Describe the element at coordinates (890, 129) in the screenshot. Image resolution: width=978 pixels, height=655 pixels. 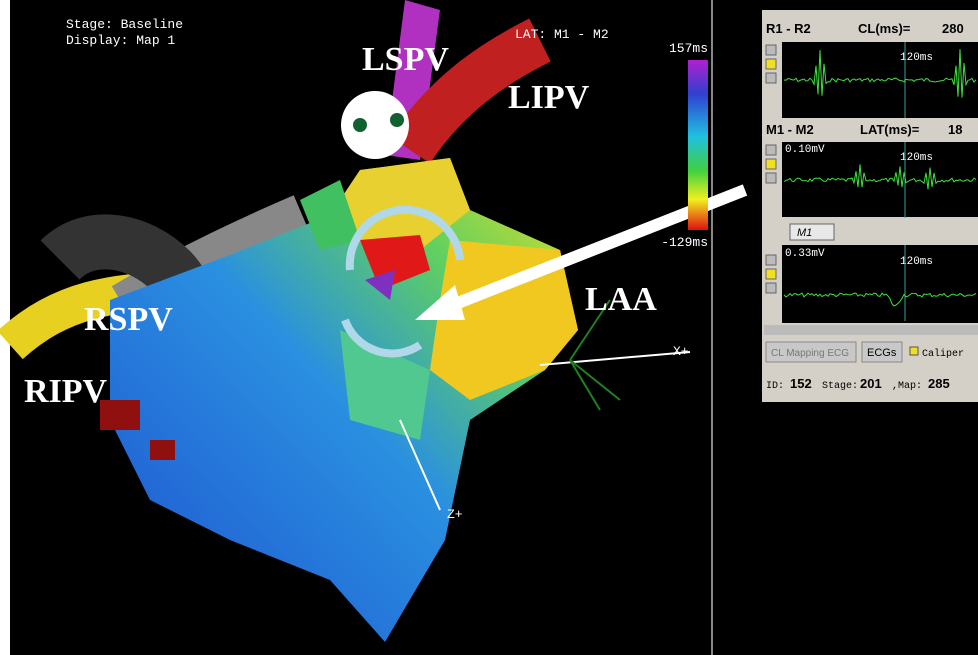
I see `channel2-metric: LAT(ms)=` at that location.